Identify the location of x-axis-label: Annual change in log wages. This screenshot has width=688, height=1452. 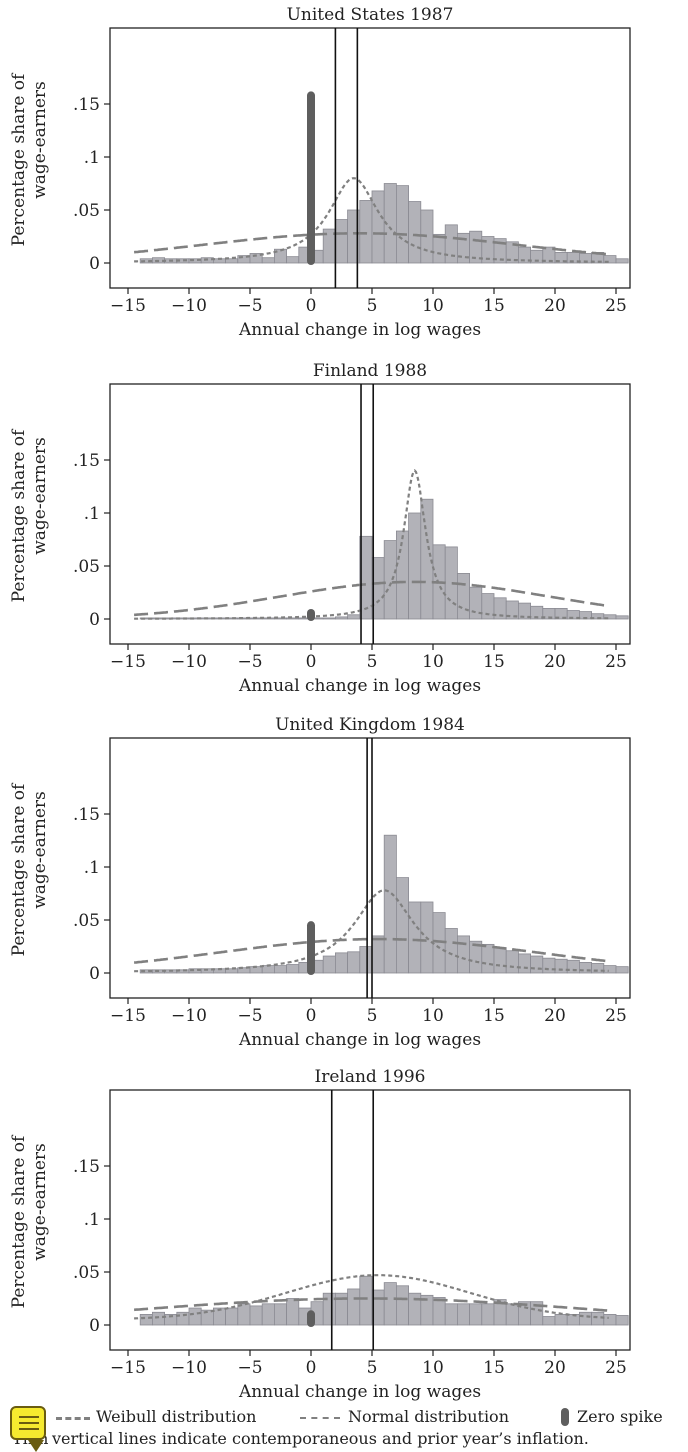
(359, 330).